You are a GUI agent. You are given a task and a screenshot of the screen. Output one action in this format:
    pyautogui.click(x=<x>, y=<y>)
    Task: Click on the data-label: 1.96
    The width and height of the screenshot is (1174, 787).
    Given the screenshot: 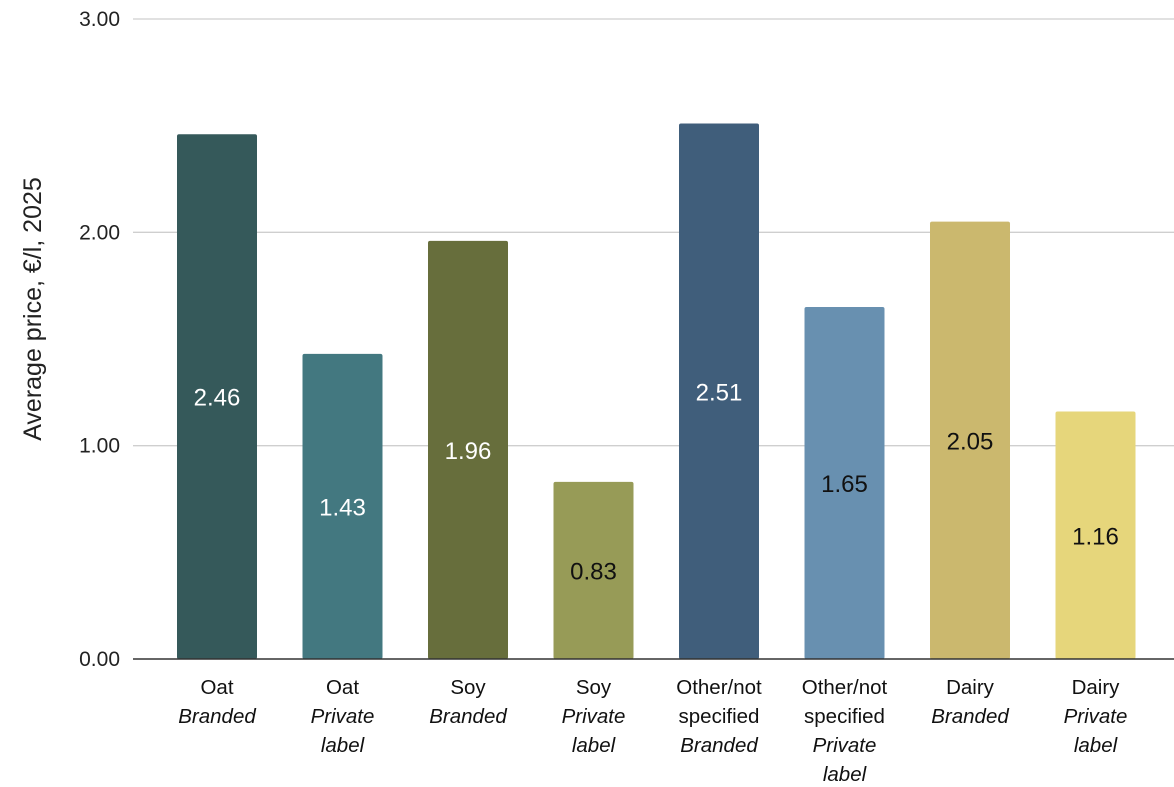 What is the action you would take?
    pyautogui.click(x=468, y=451)
    